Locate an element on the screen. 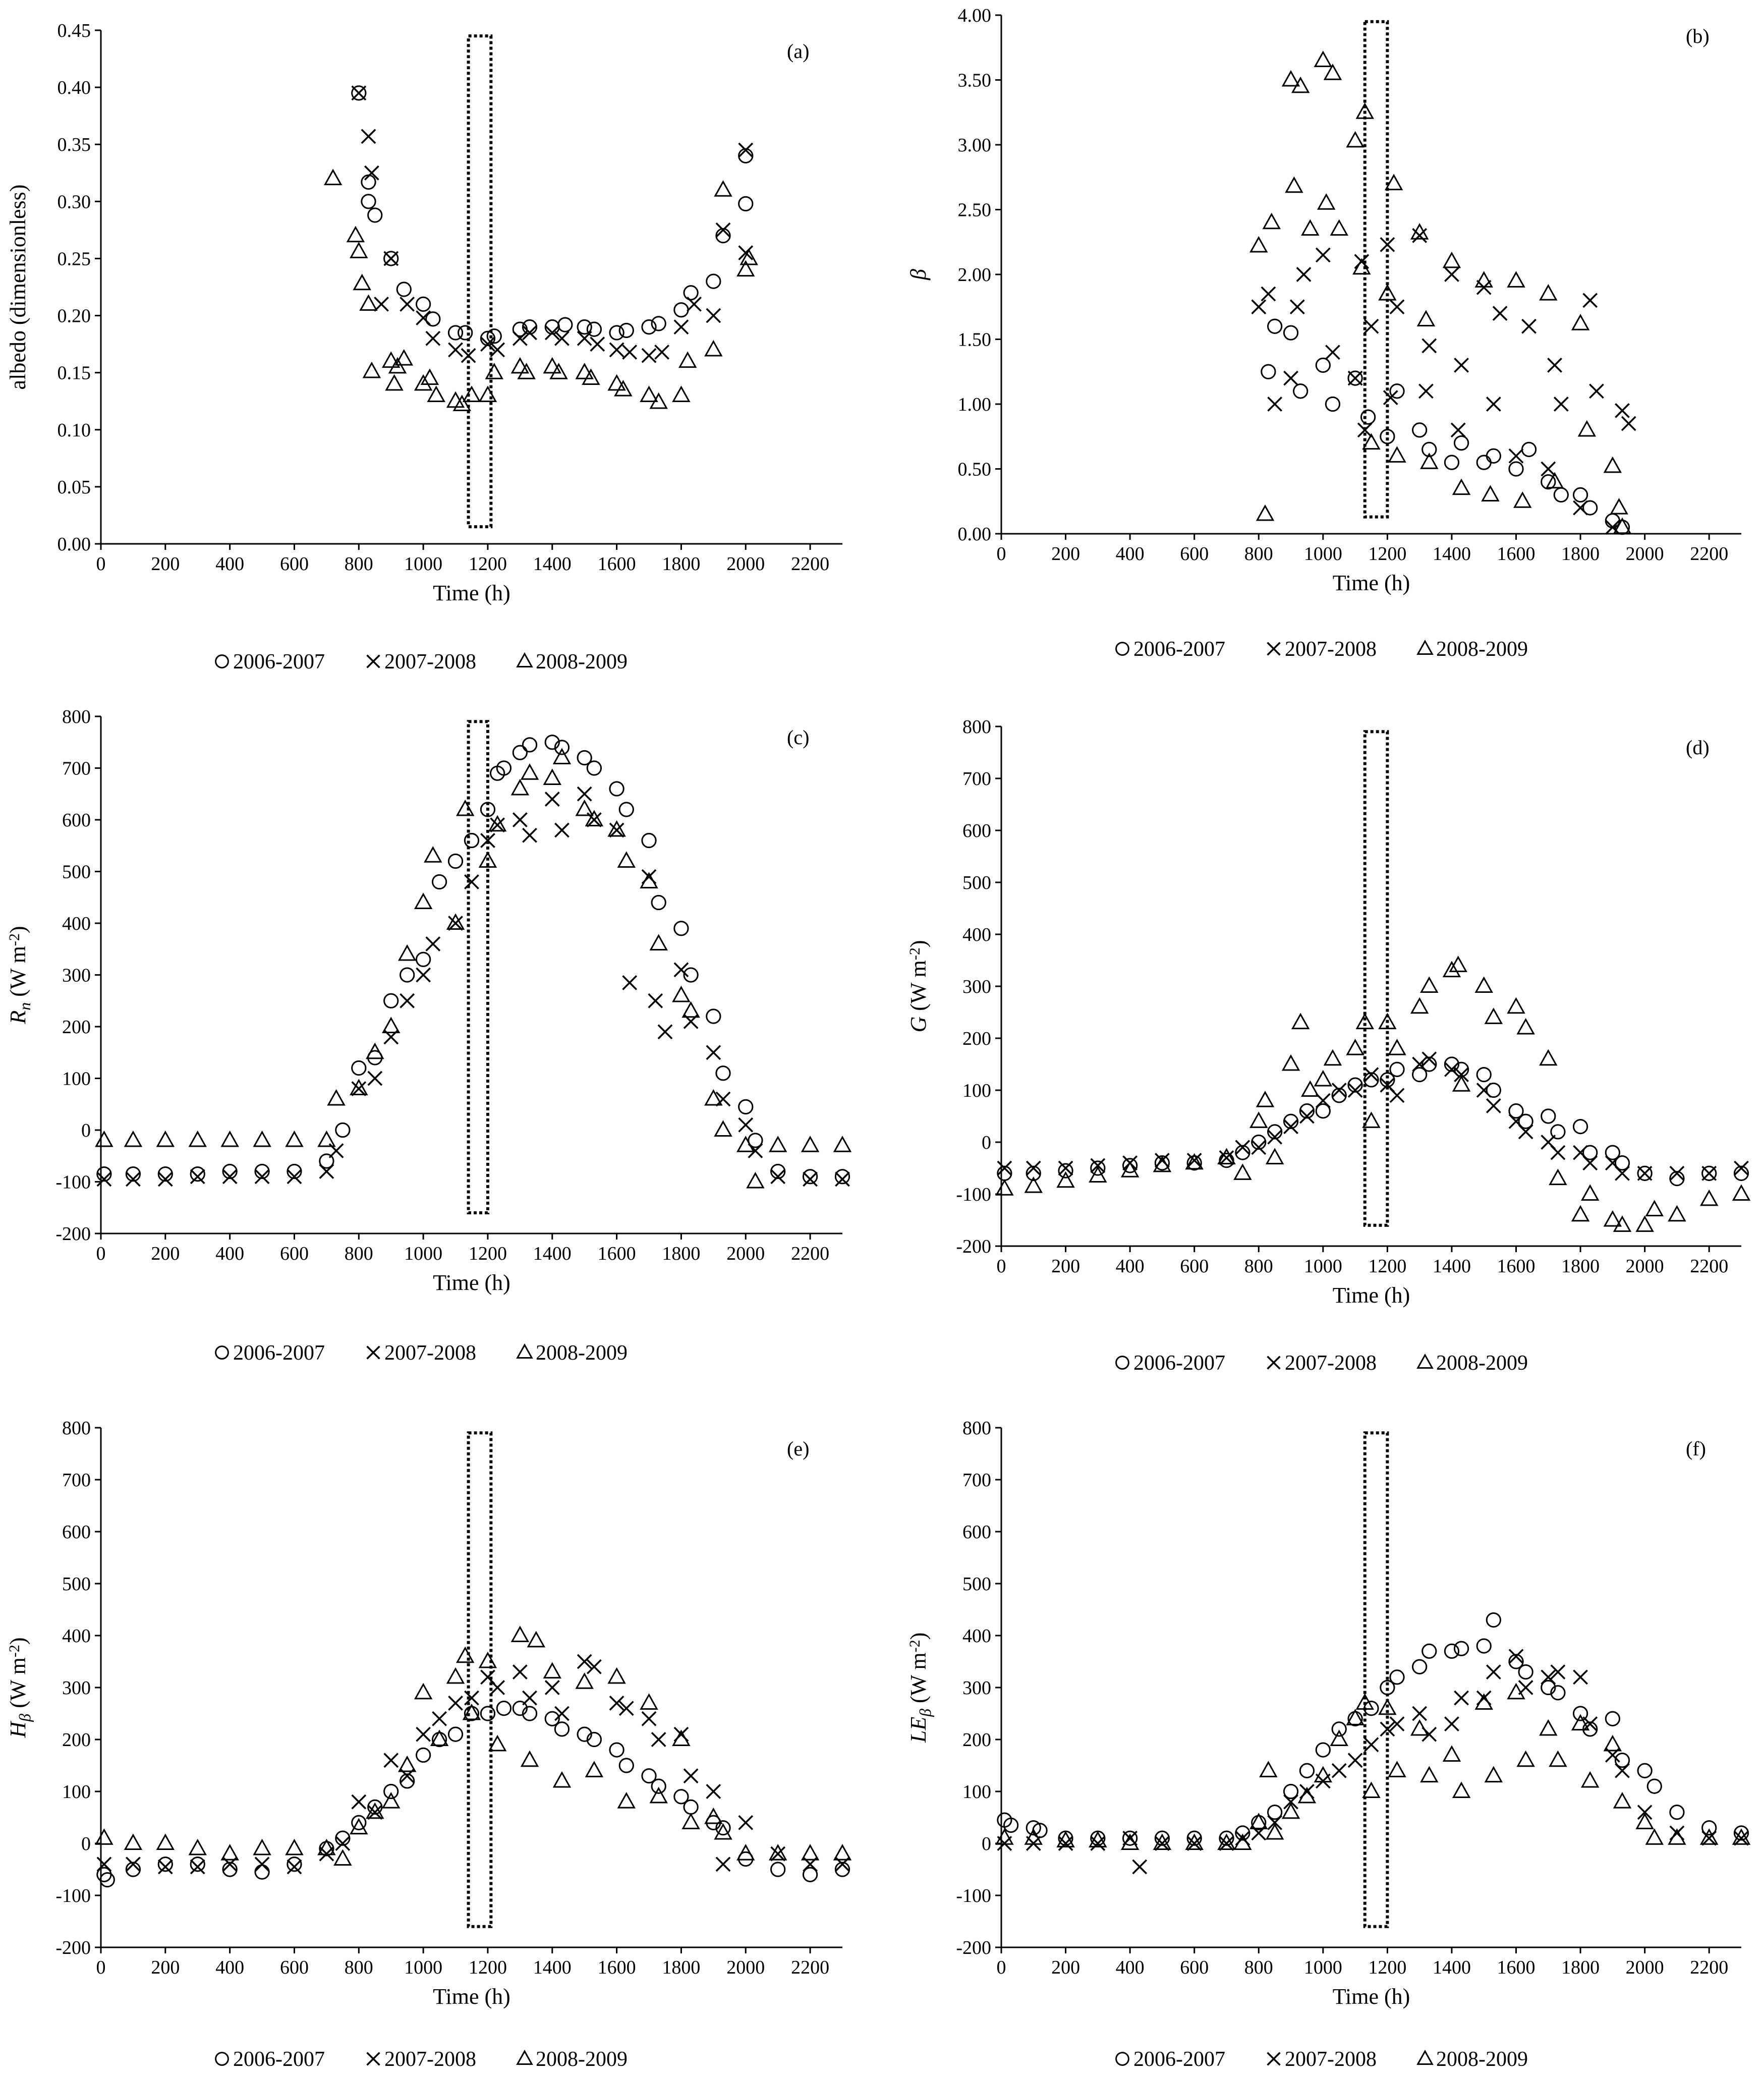 The height and width of the screenshot is (2076, 1764). y-axis-label: albedo (dimensionless) is located at coordinates (18, 287).